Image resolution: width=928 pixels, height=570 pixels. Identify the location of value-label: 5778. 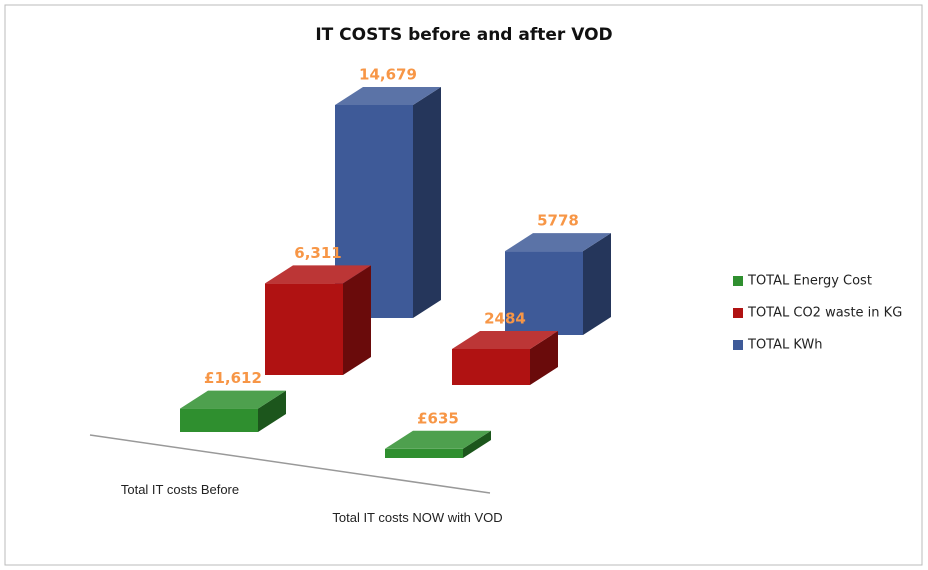
(558, 221).